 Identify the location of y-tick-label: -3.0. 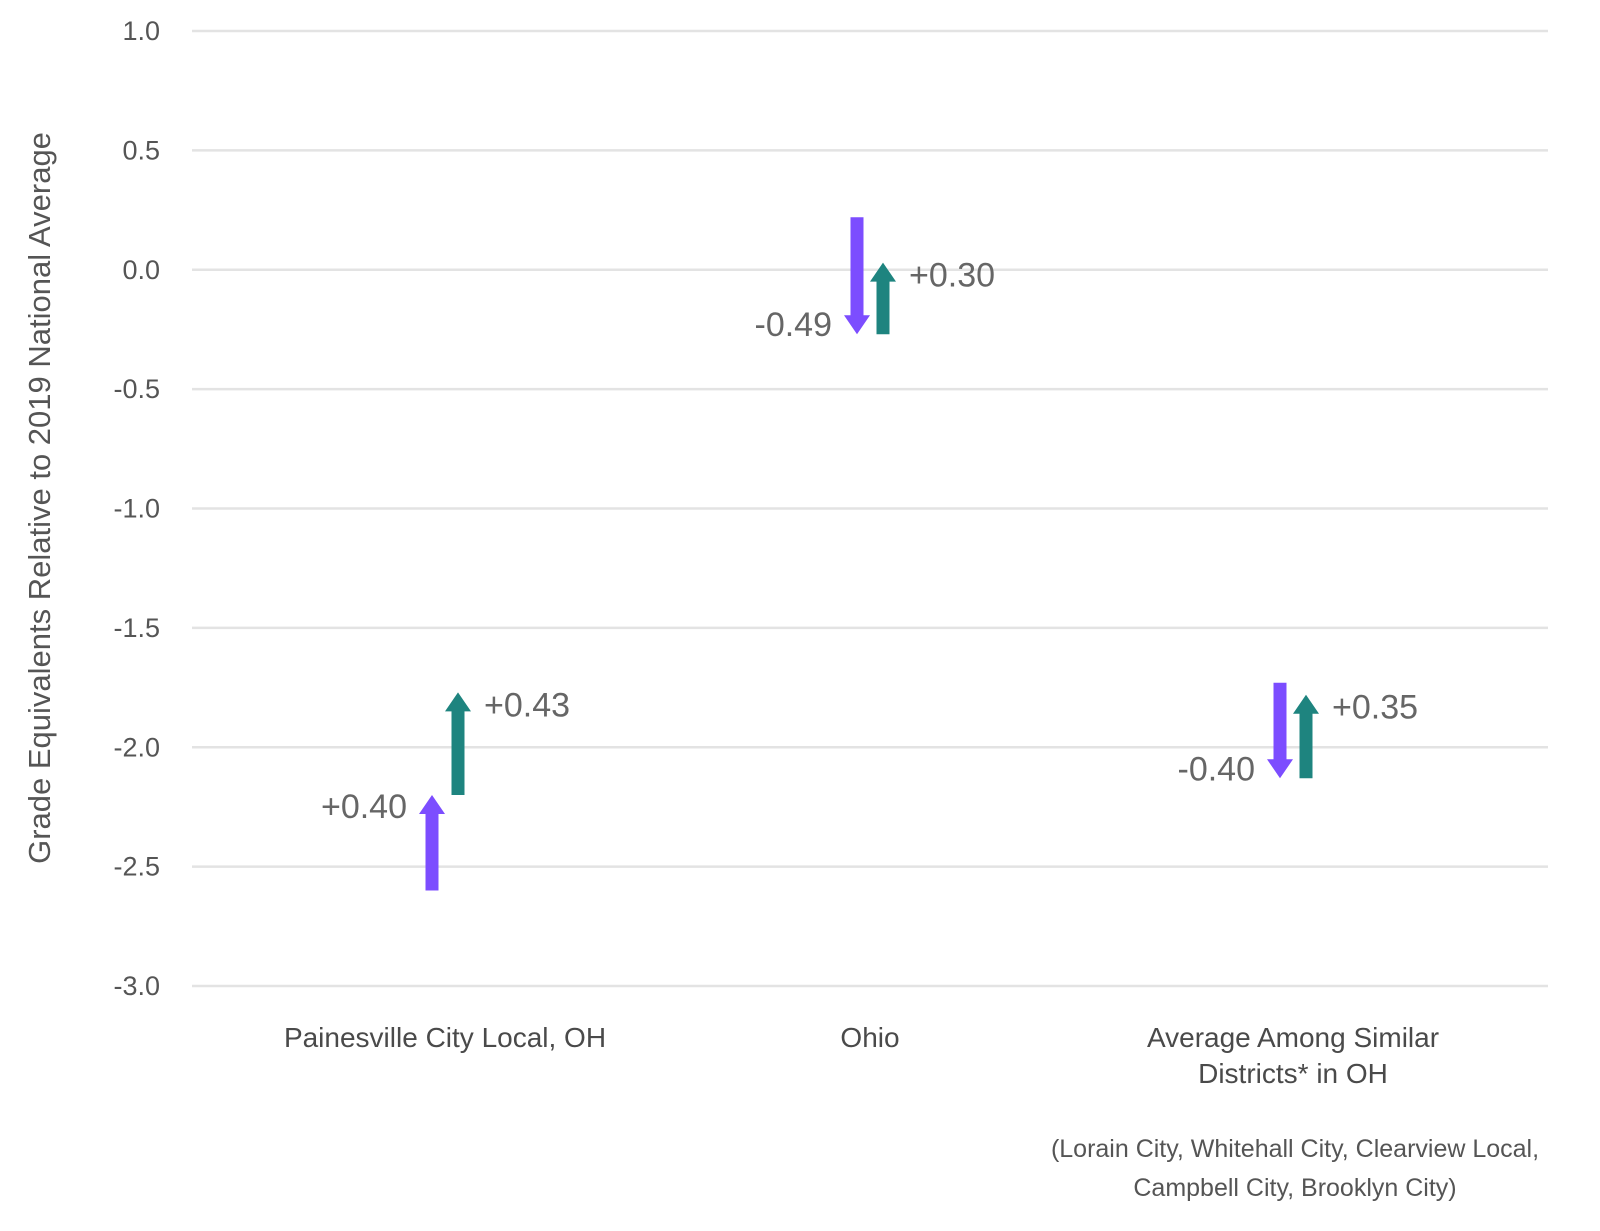
(136, 986).